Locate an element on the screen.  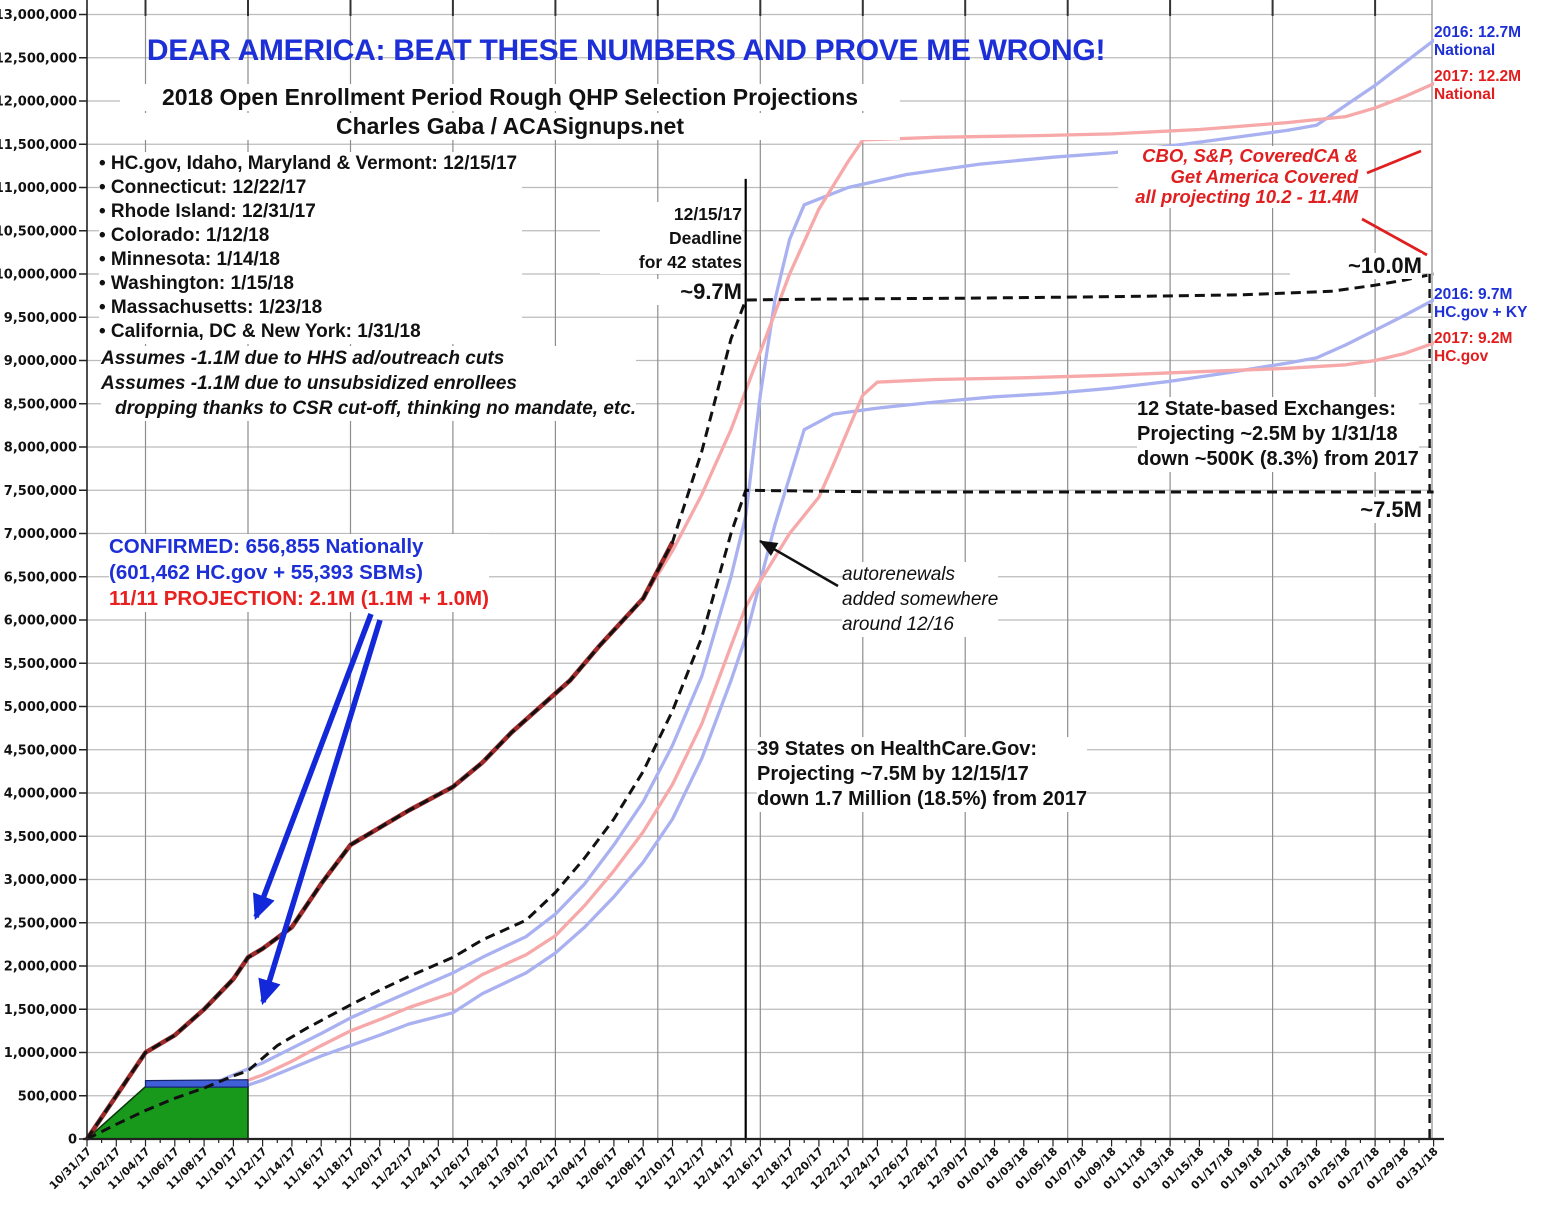
y-axis-label: 2,000,000 is located at coordinates (40, 967).